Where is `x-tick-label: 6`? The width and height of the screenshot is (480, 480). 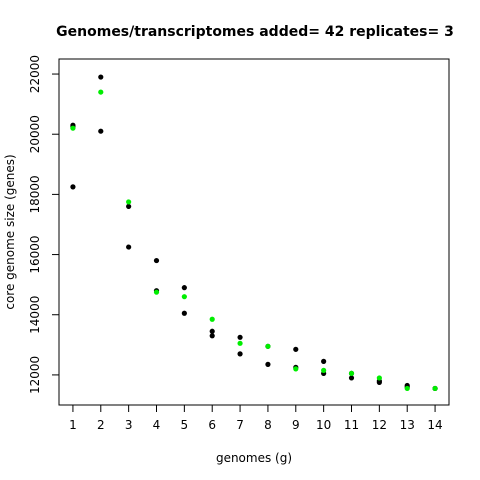
x-tick-label: 6 is located at coordinates (212, 425).